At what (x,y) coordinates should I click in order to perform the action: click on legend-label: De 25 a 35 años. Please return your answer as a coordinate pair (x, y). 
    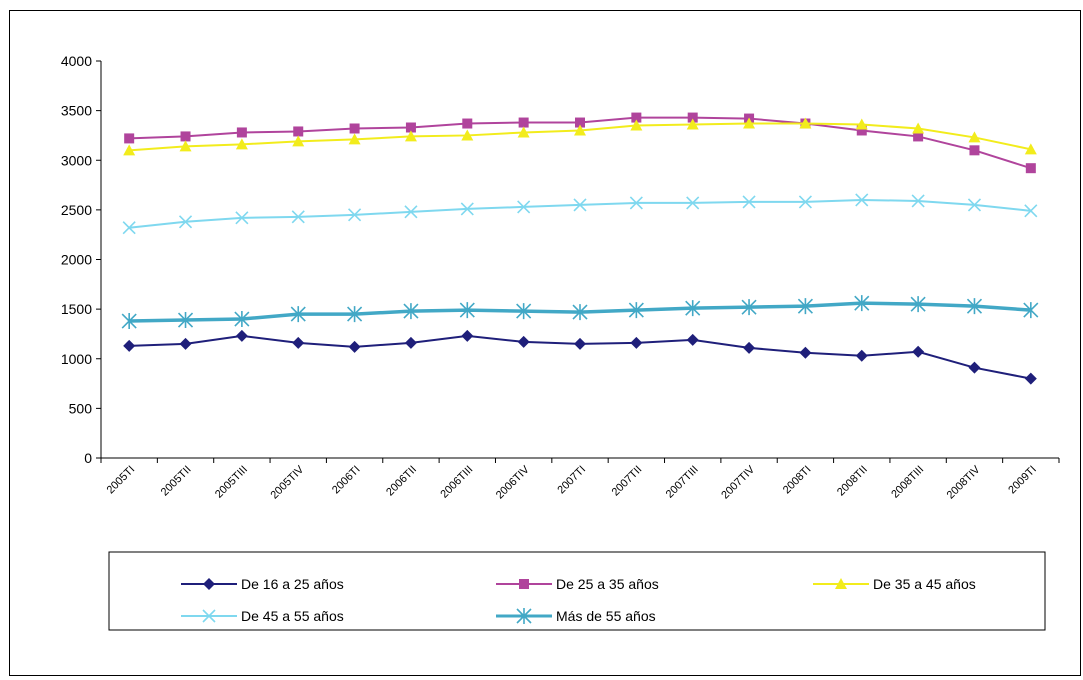
    Looking at the image, I should click on (607, 584).